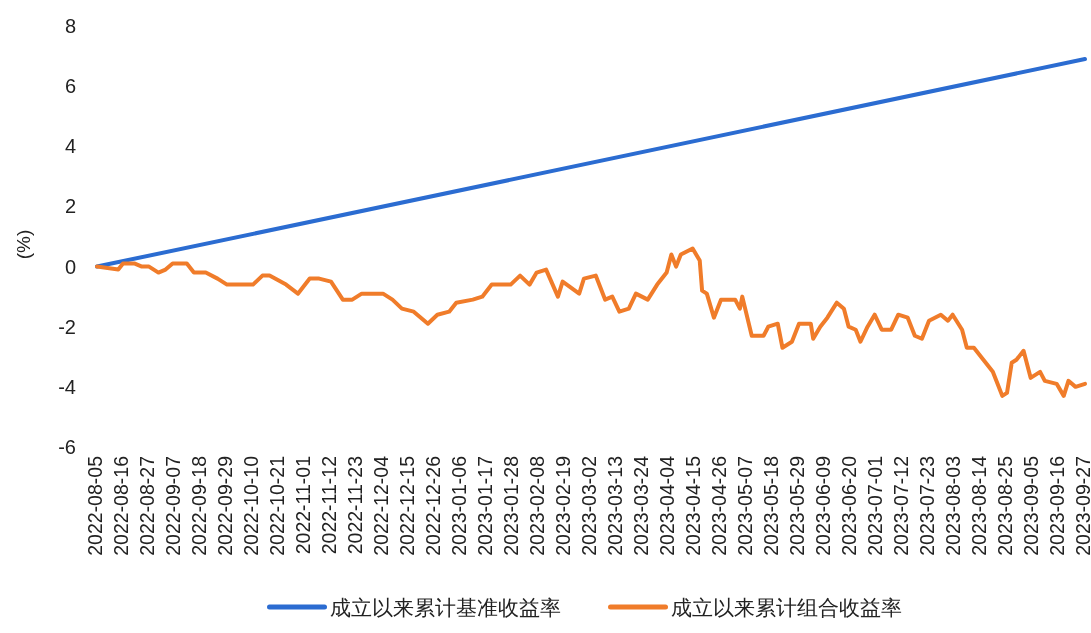 This screenshot has width=1091, height=633. What do you see at coordinates (901, 506) in the screenshot?
I see `x-tick-label: 2023-07-12` at bounding box center [901, 506].